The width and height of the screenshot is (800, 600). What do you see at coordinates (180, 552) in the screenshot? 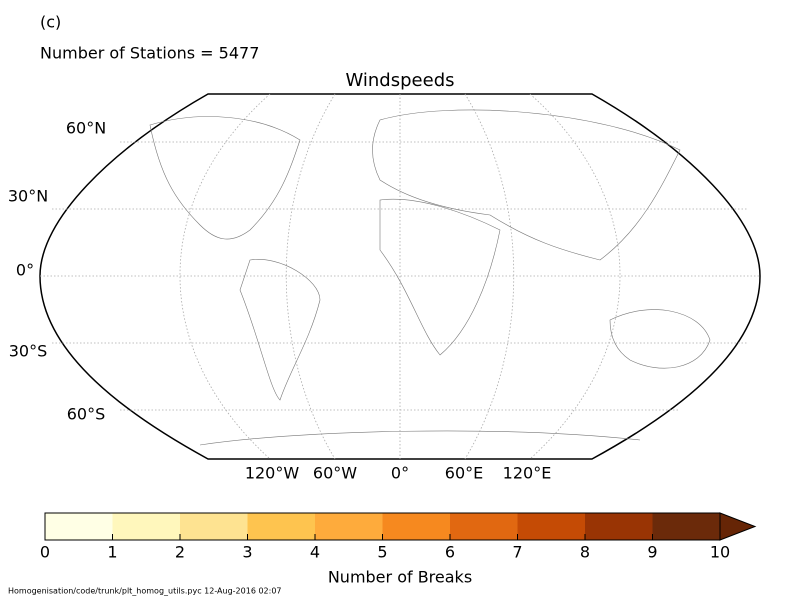
I see `colorbar-tick-label: 2` at bounding box center [180, 552].